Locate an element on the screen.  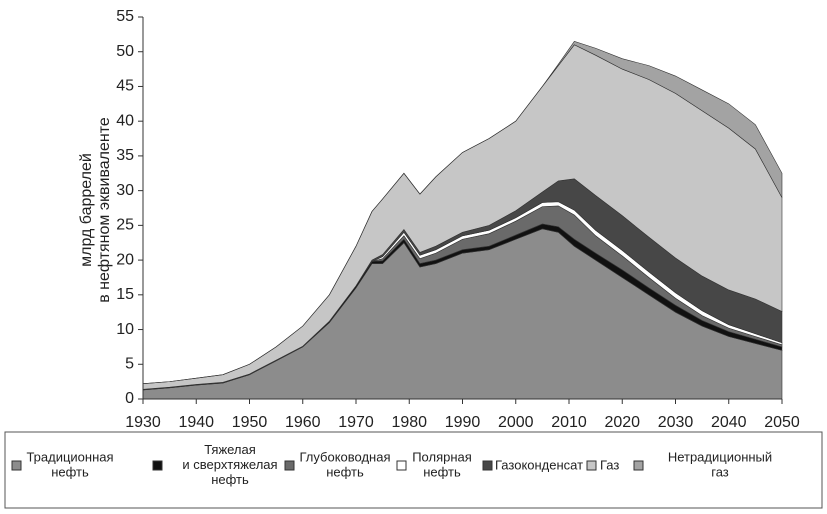
x-tick-label: 2020 is located at coordinates (622, 422).